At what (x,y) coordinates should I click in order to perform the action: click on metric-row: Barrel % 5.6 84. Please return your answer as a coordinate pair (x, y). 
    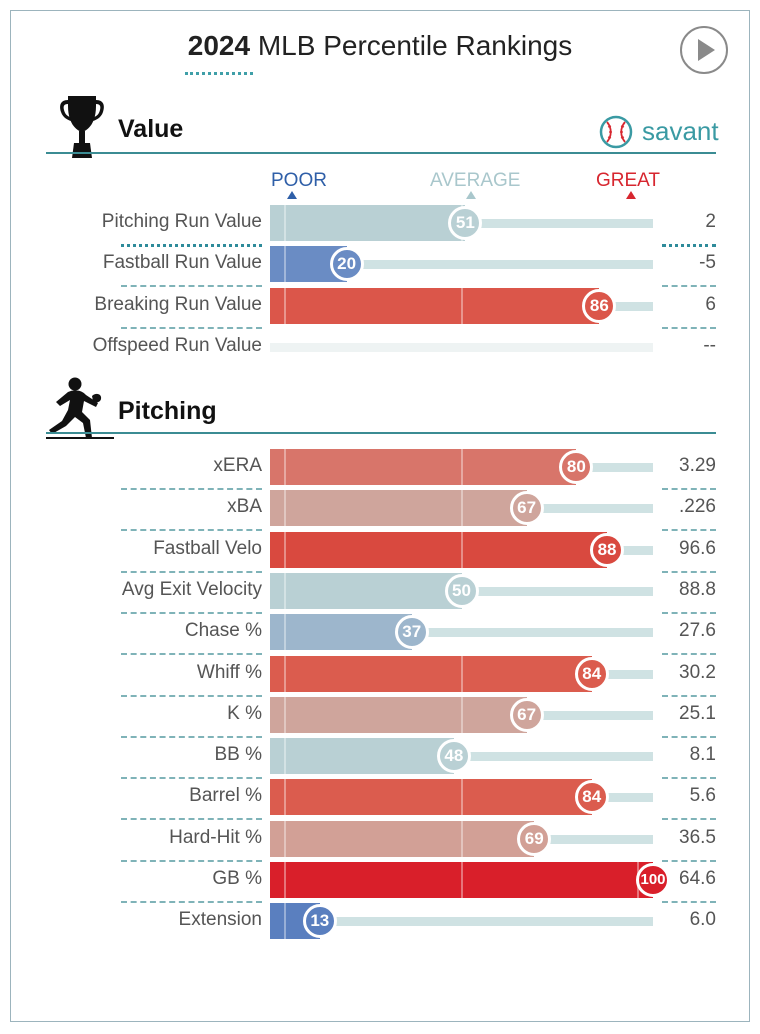
    Looking at the image, I should click on (380, 797).